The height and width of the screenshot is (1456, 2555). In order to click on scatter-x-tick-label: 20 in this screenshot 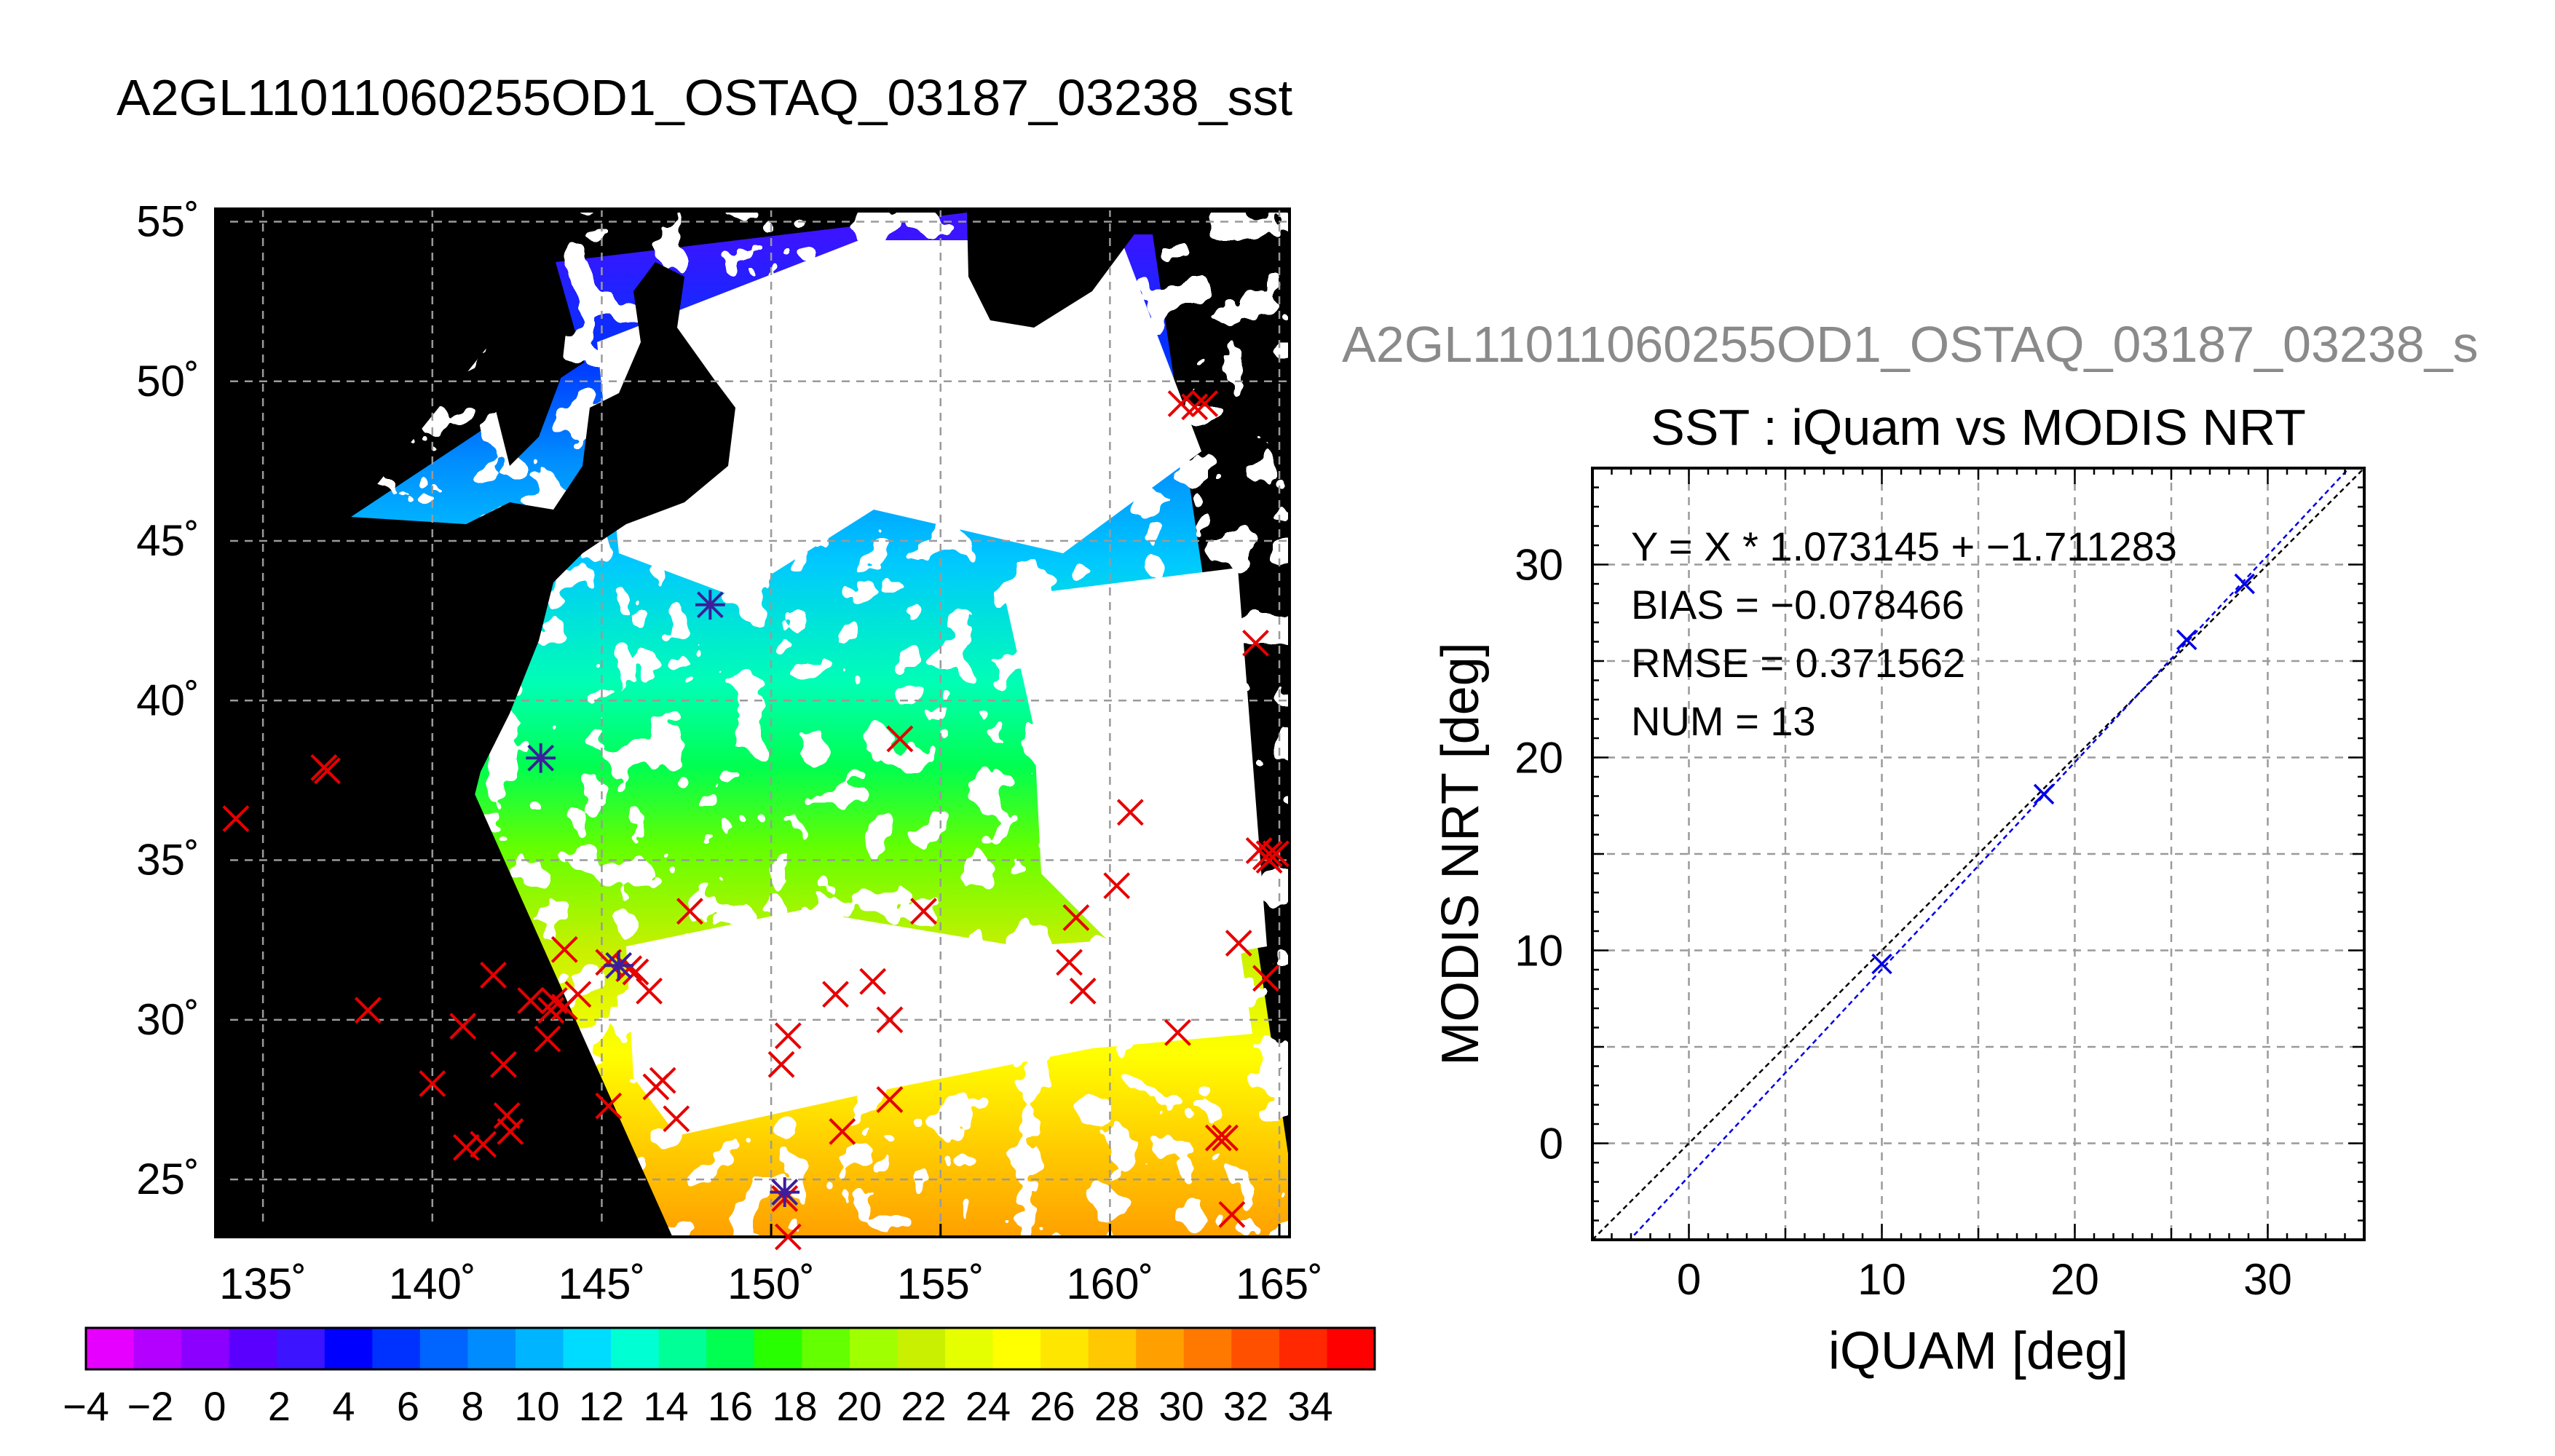, I will do `click(2074, 1279)`.